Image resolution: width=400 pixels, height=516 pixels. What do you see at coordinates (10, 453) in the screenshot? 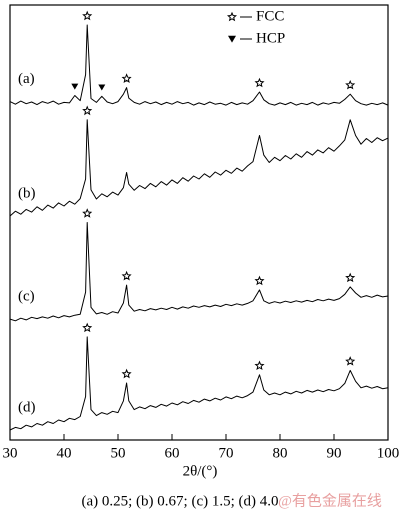
I see `x-tick-label: 30` at bounding box center [10, 453].